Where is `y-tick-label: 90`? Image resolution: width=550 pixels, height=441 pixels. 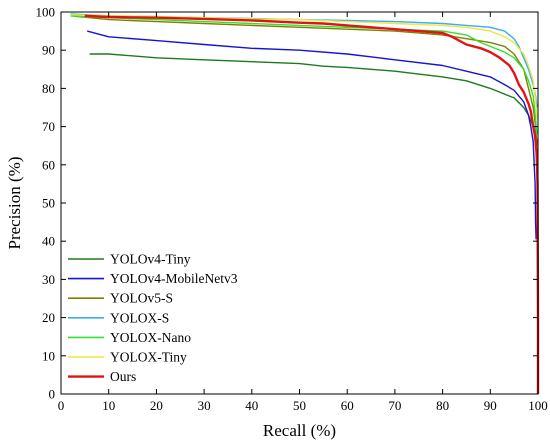 y-tick-label: 90 is located at coordinates (48, 50).